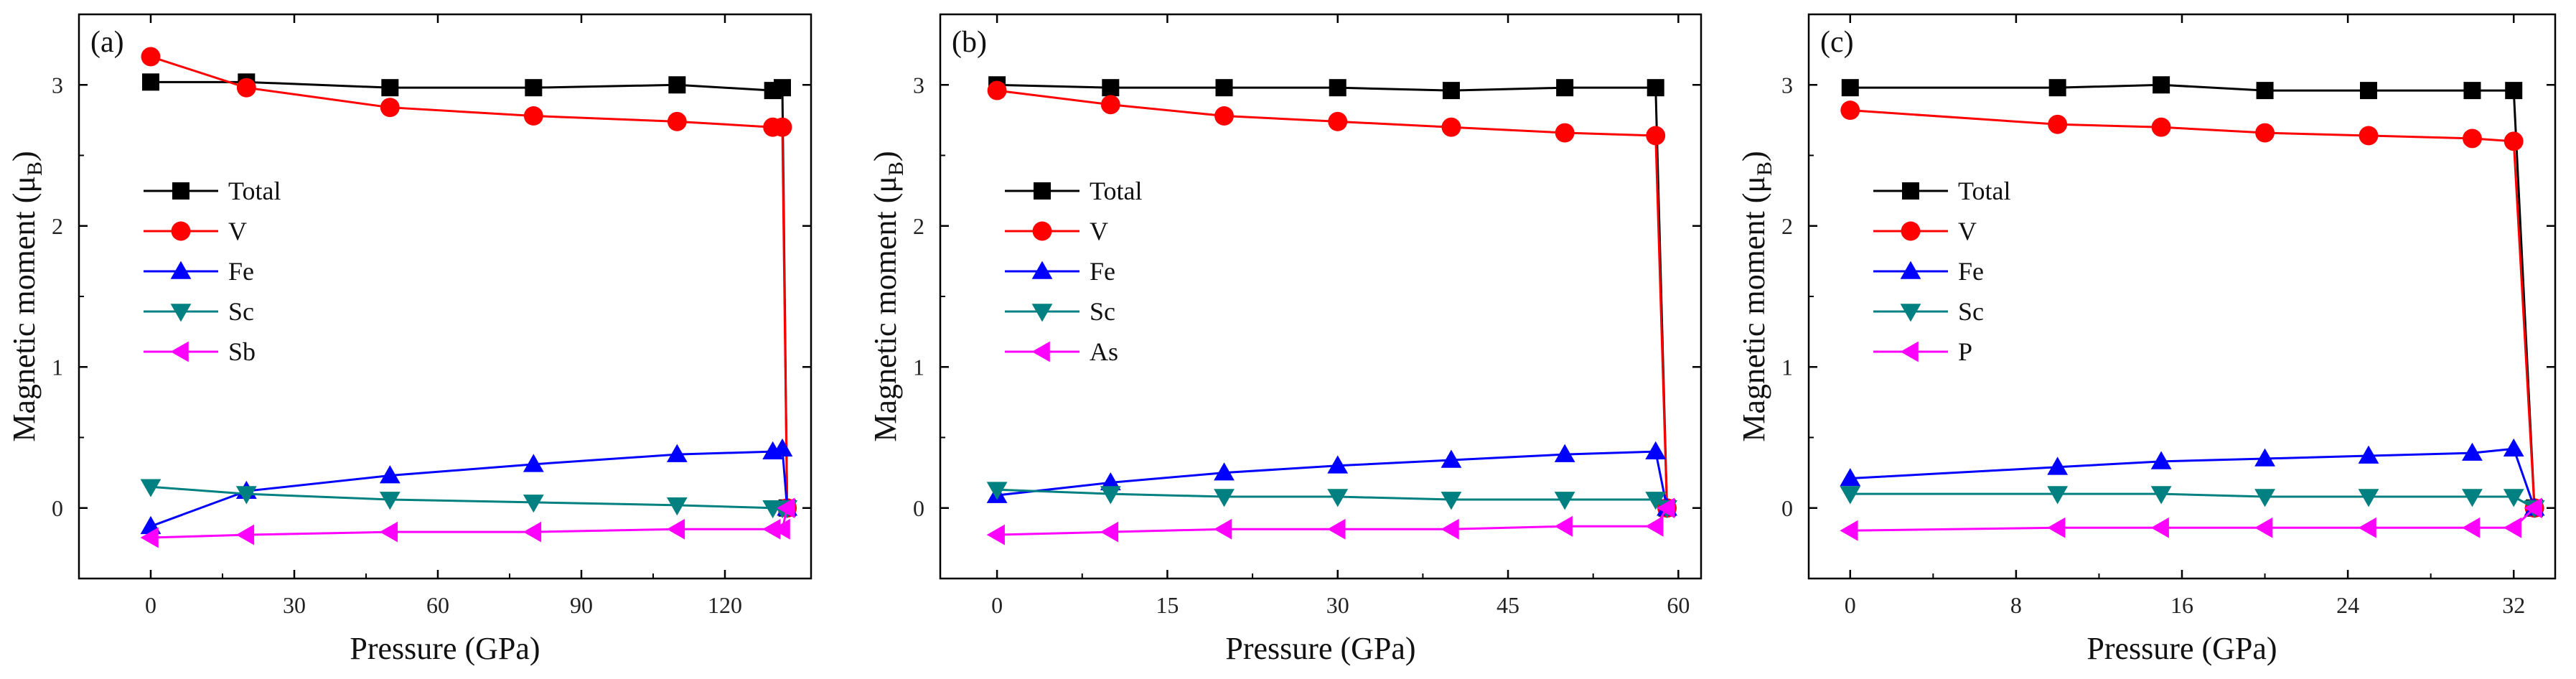  What do you see at coordinates (200, 351) in the screenshot?
I see `legend-entry: Sb` at bounding box center [200, 351].